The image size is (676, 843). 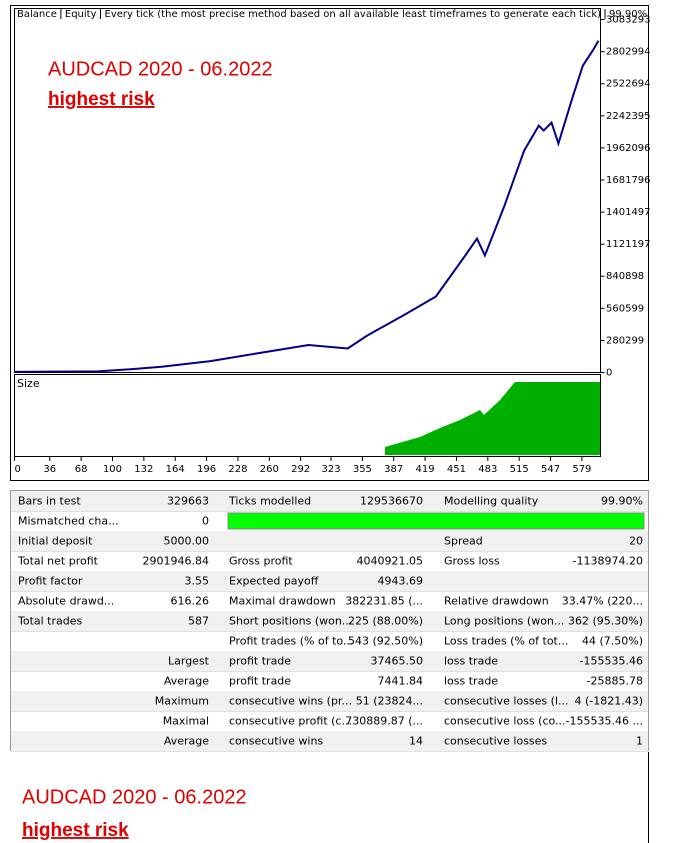 I want to click on cell-label: Spread, so click(x=463, y=541).